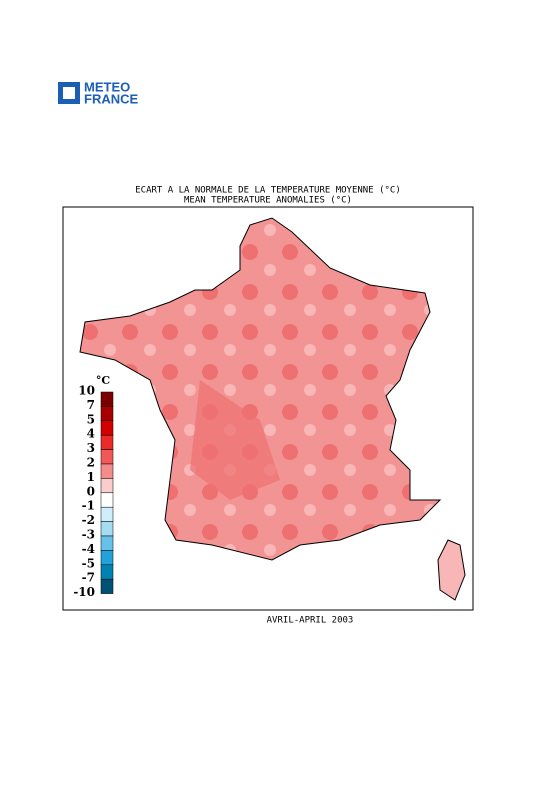 This screenshot has width=544, height=792. Describe the element at coordinates (69, 93) in the screenshot. I see `logo-icon-inner` at that location.